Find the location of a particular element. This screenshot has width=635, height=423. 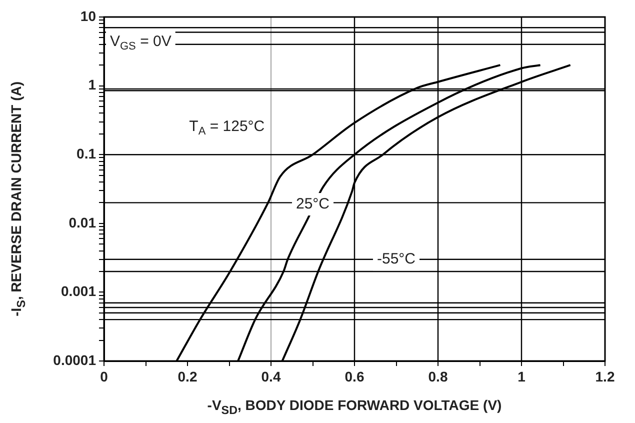

x-tick-label: 0.8 is located at coordinates (438, 376).